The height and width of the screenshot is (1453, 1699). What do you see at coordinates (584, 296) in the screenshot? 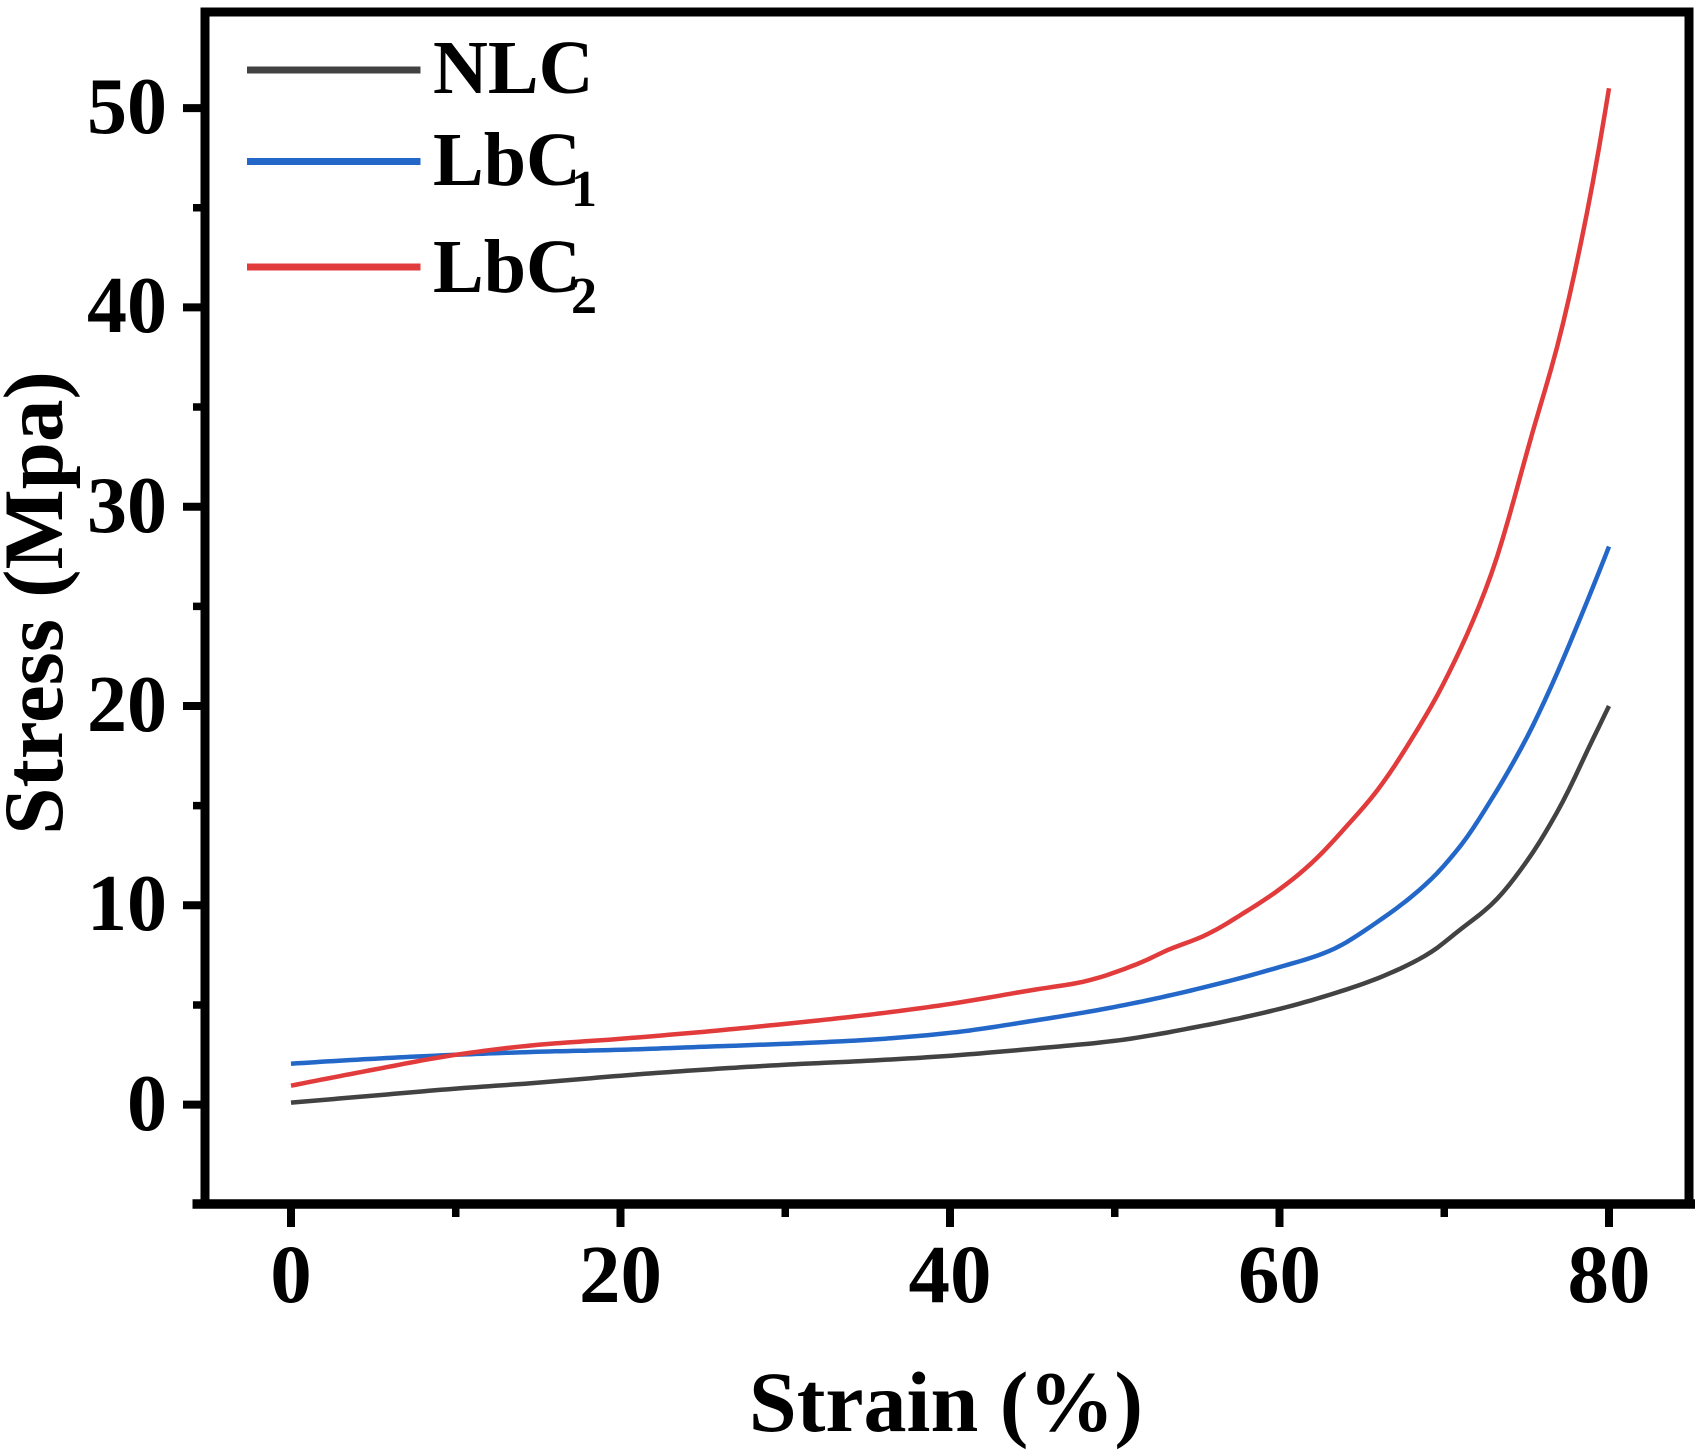
I see `svg-text: 2` at bounding box center [584, 296].